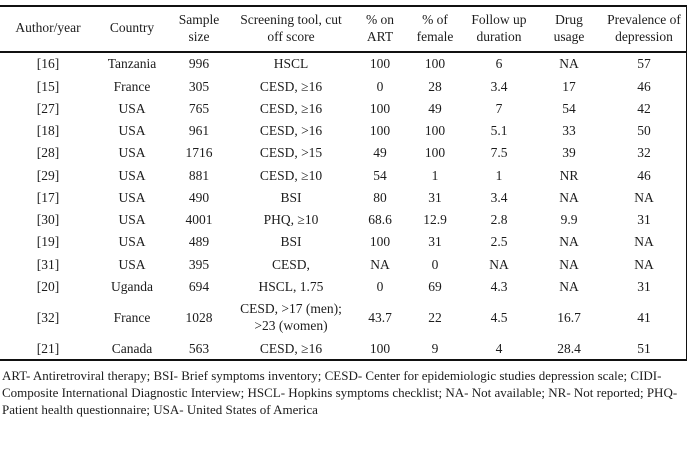 The image size is (687, 454). I want to click on table-cell: 4.5, so click(499, 317).